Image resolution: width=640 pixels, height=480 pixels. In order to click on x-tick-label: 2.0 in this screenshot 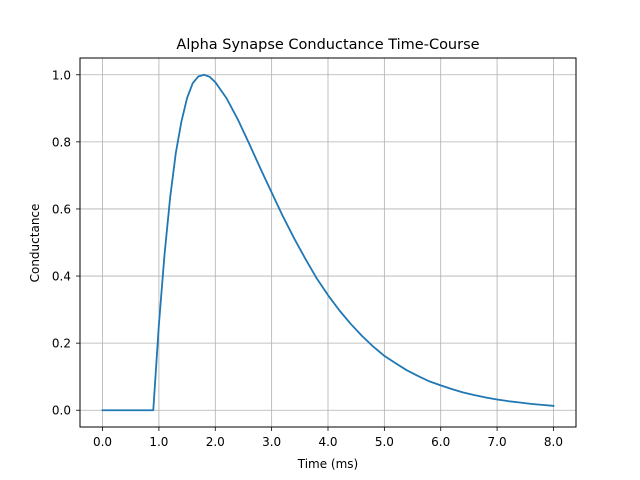, I will do `click(215, 442)`.